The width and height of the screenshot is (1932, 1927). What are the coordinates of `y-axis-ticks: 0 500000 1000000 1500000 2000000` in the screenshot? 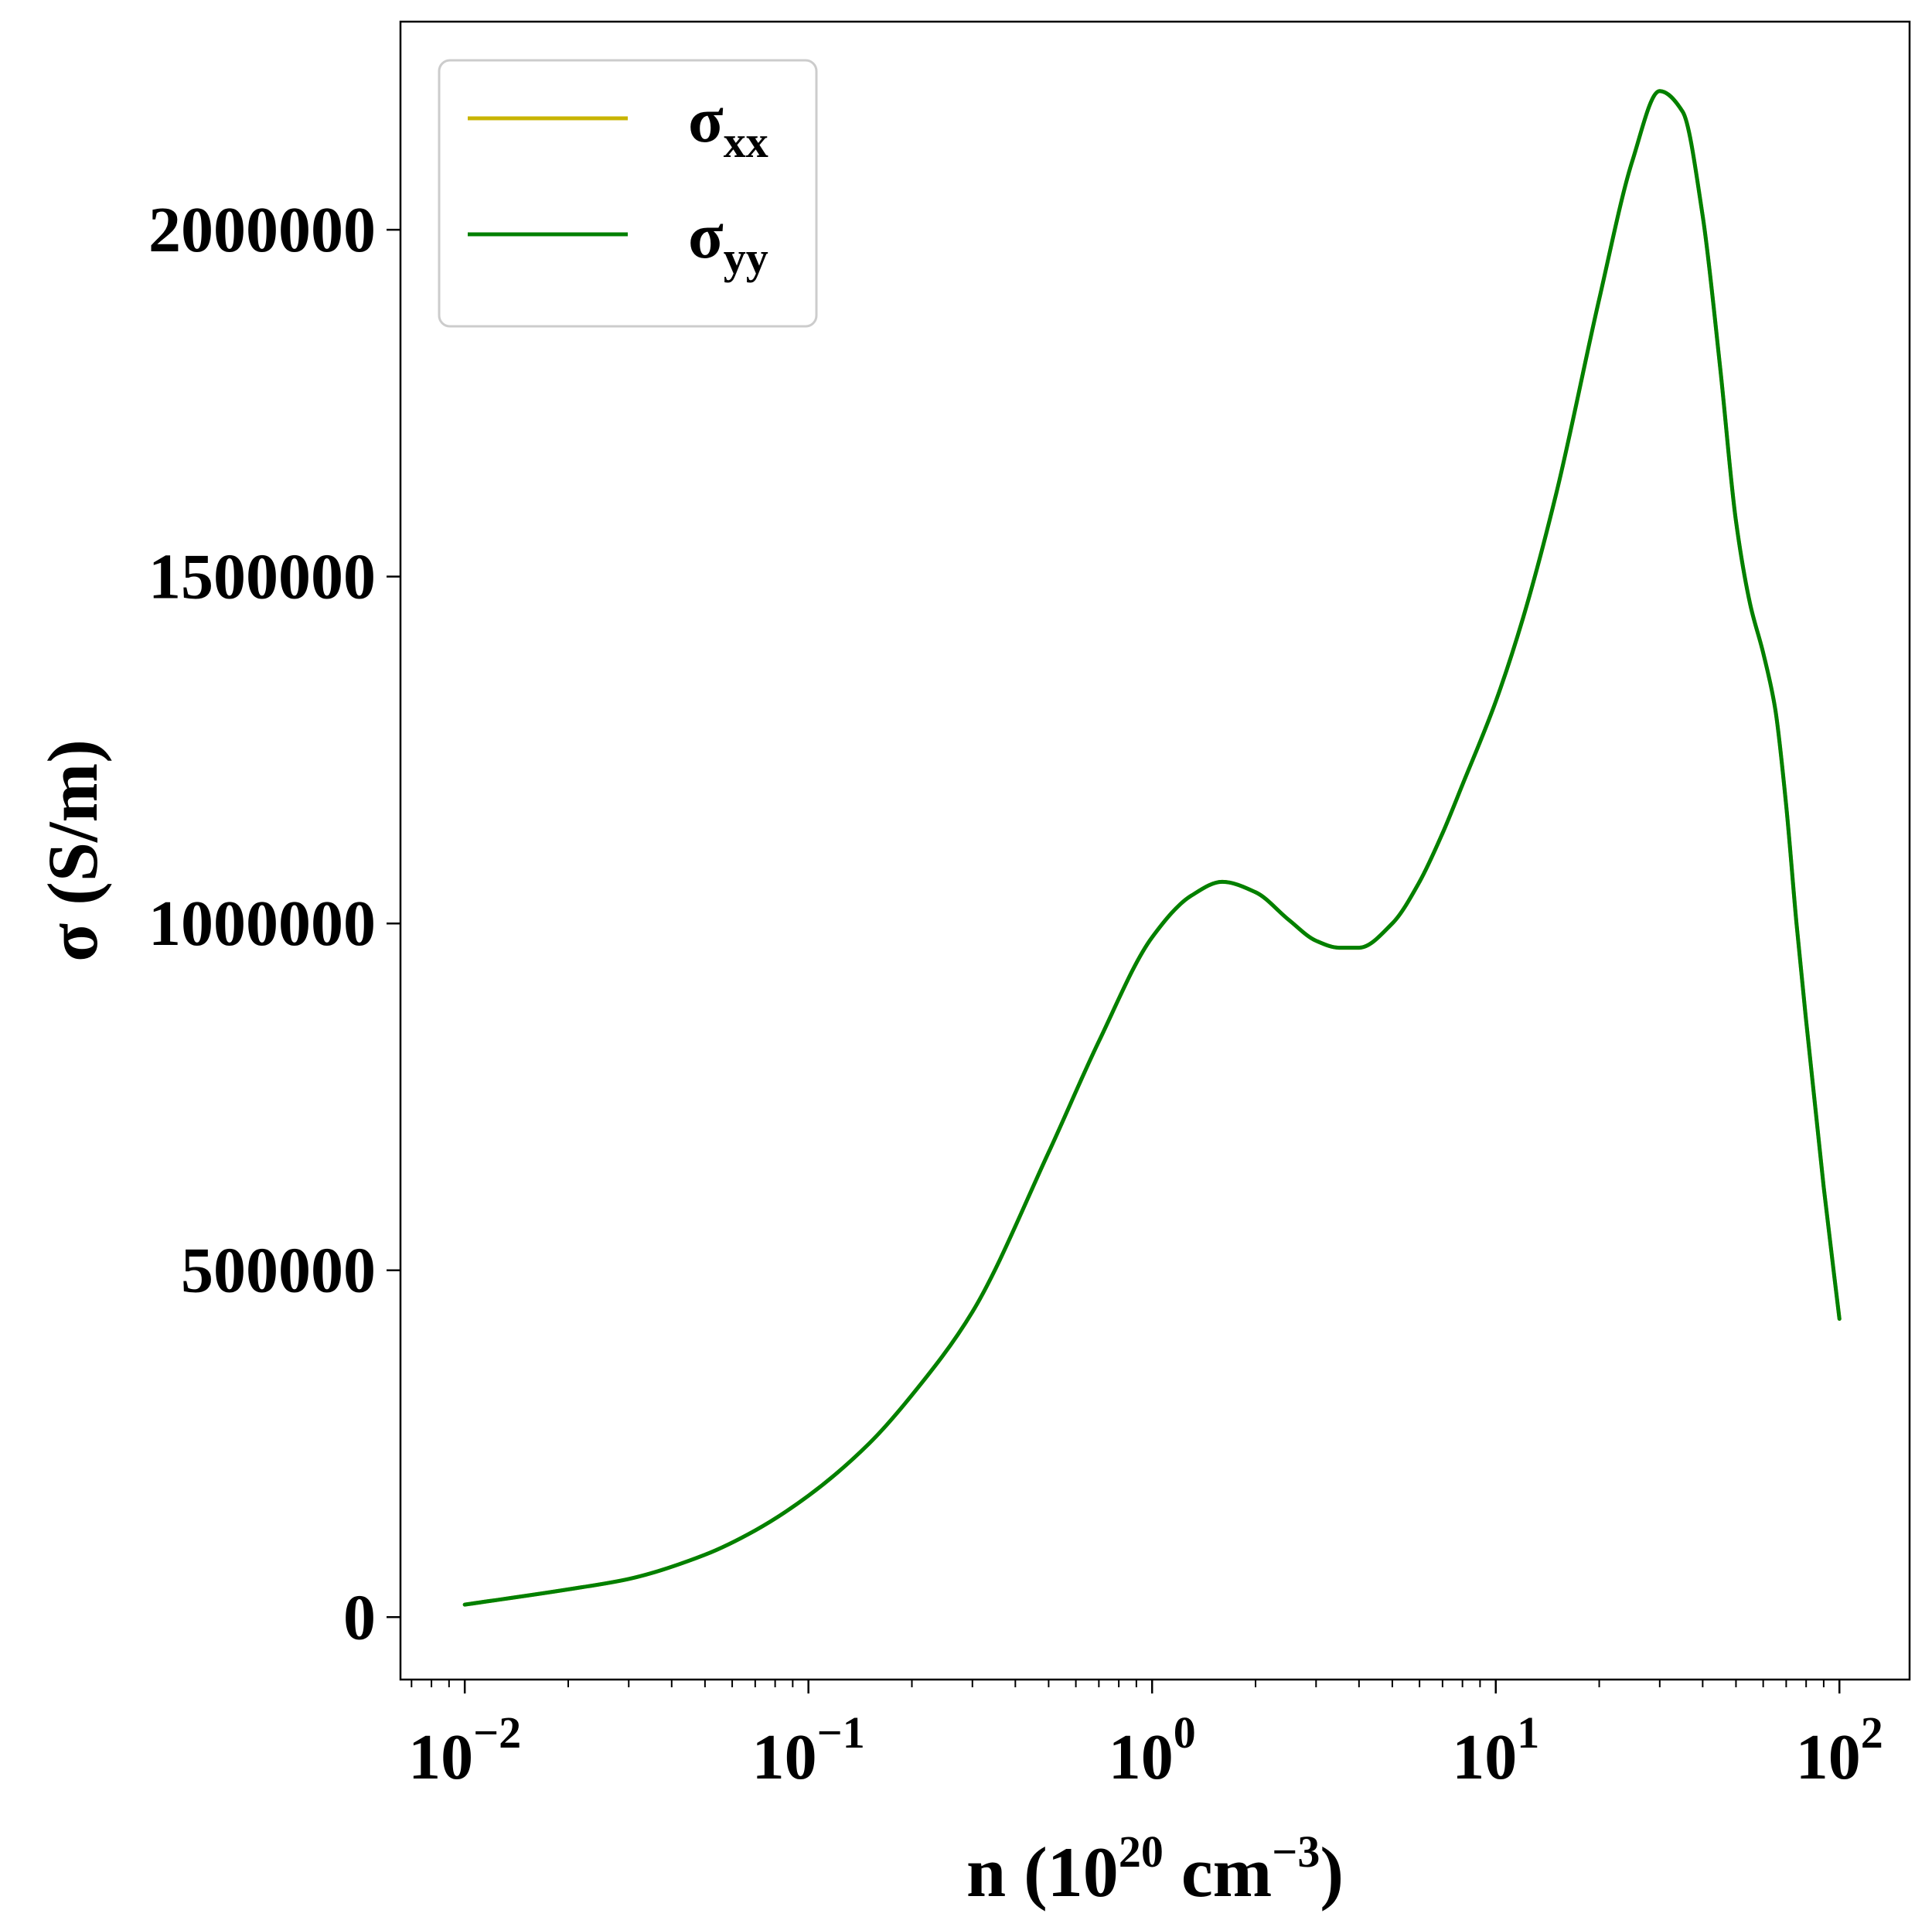 It's located at (274, 923).